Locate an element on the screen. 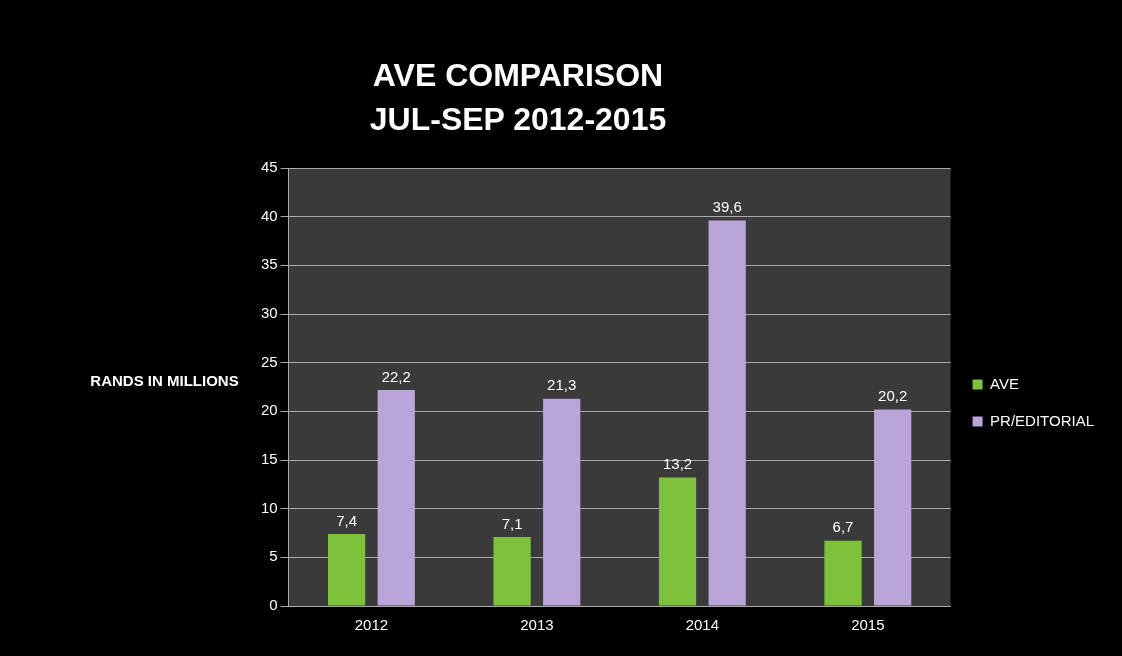 Image resolution: width=1122 pixels, height=656 pixels. legend-label: PR/EDITORIAL is located at coordinates (1042, 420).